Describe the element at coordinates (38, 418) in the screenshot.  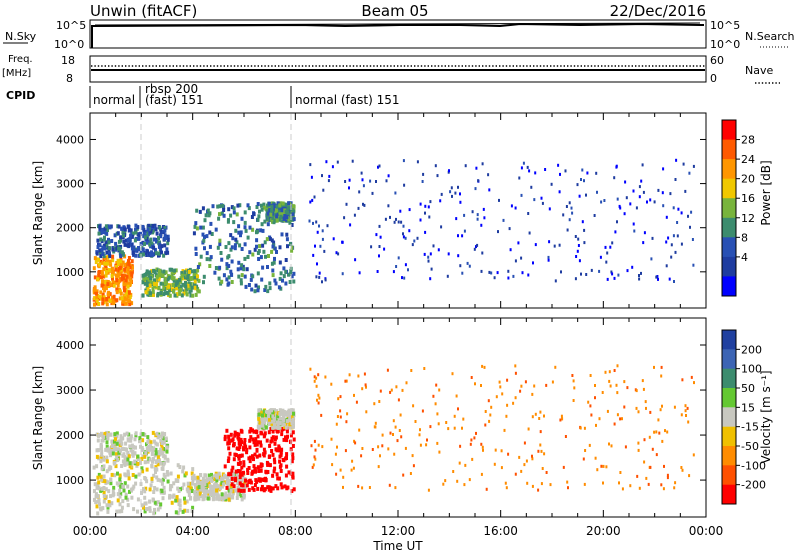
I see `velocity-ylabel: Slant Range [km]` at that location.